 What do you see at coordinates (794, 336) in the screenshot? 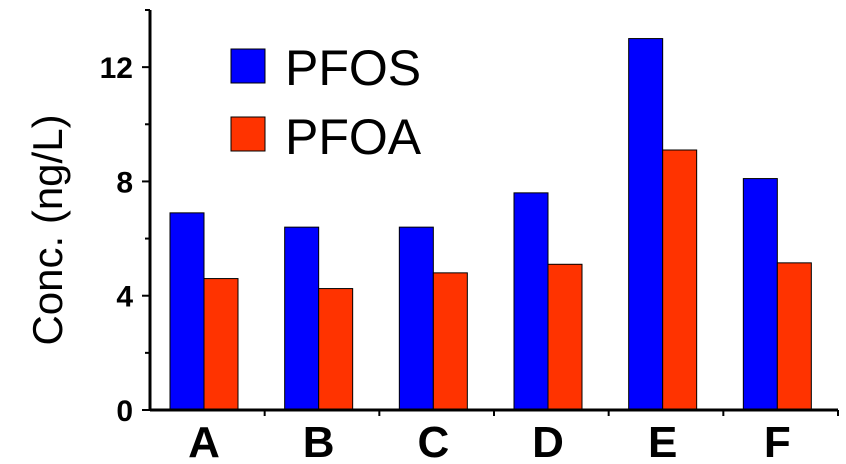
I see `bar-pfoa-f` at bounding box center [794, 336].